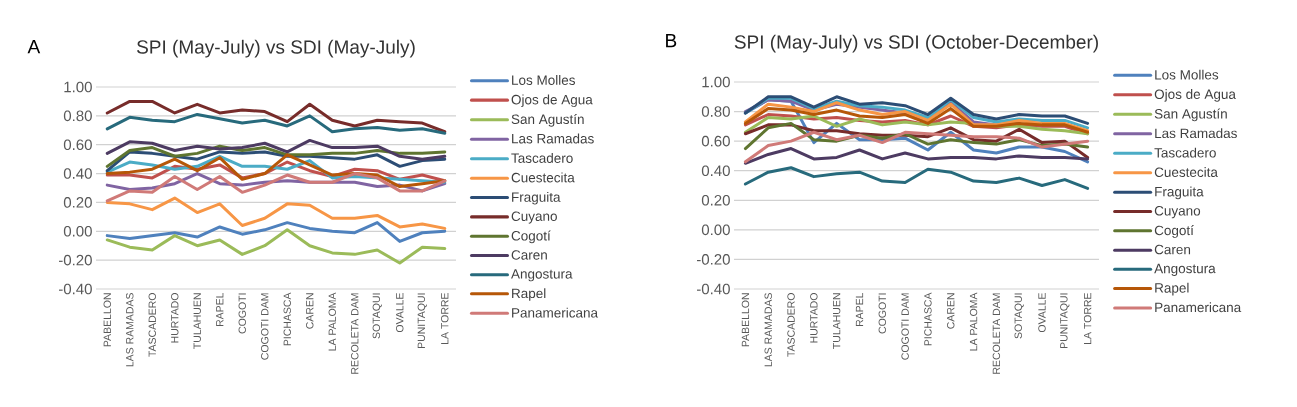  Describe the element at coordinates (671, 41) in the screenshot. I see `text: B` at that location.